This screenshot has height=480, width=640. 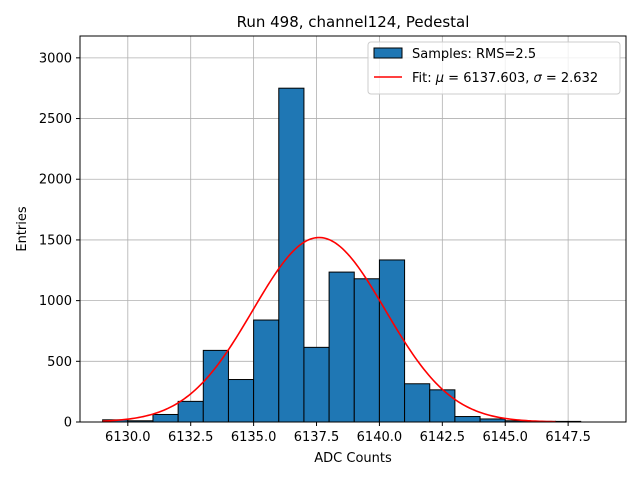 What do you see at coordinates (388, 53) in the screenshot?
I see `legend-samples-patch` at bounding box center [388, 53].